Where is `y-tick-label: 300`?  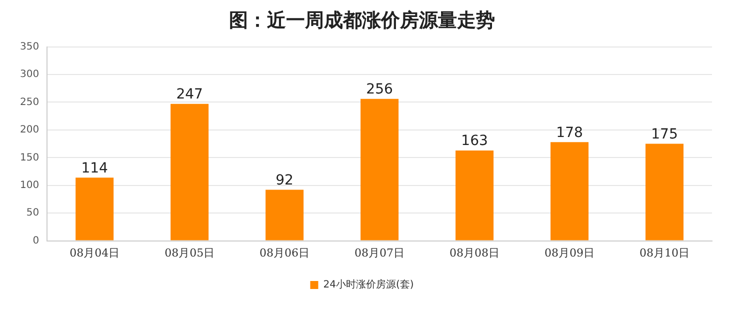
y-tick-label: 300 is located at coordinates (30, 74).